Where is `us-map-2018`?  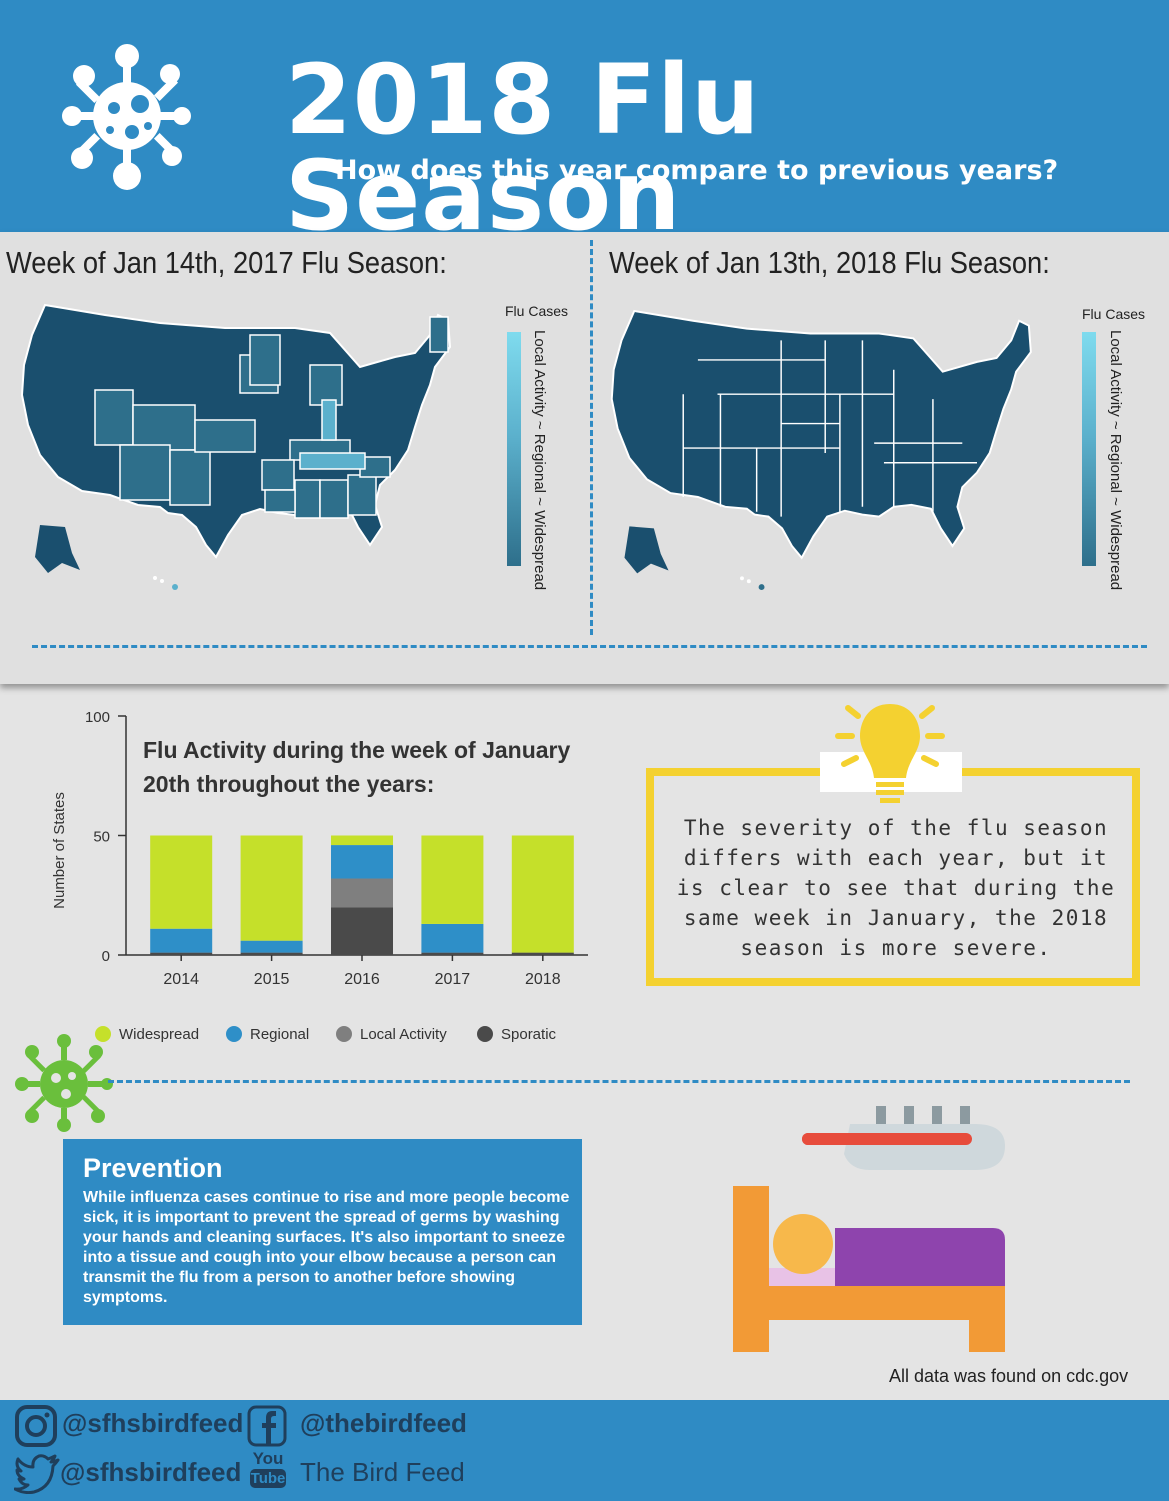 us-map-2018 is located at coordinates (821, 450).